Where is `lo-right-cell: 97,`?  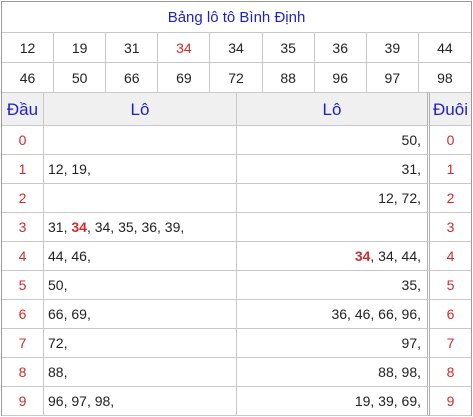
lo-right-cell: 97, is located at coordinates (333, 343).